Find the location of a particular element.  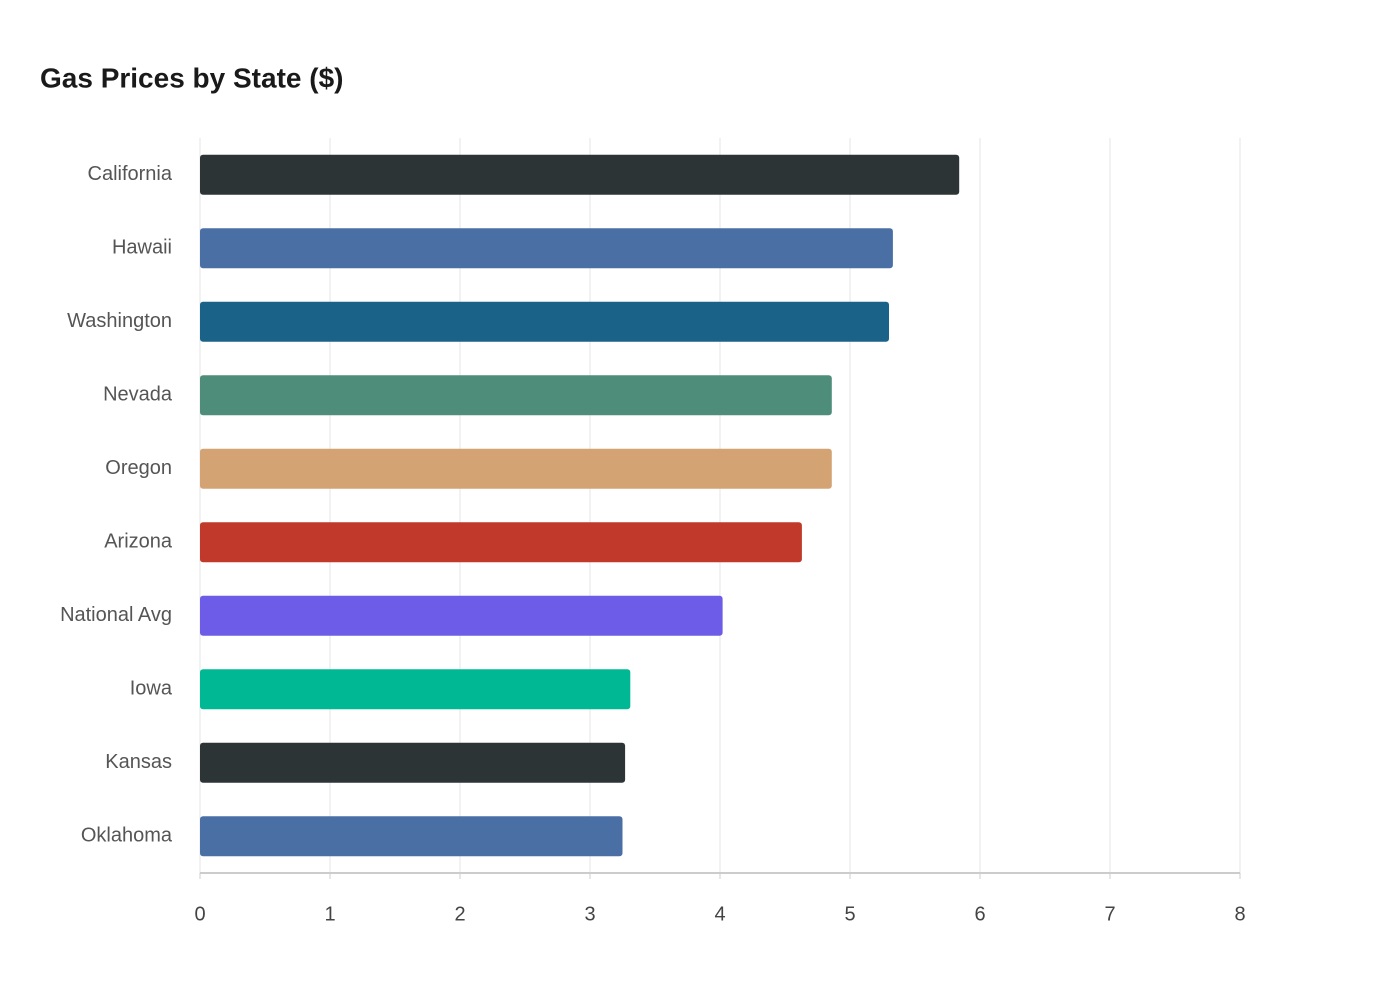

x-tick-label: 3 is located at coordinates (589, 914).